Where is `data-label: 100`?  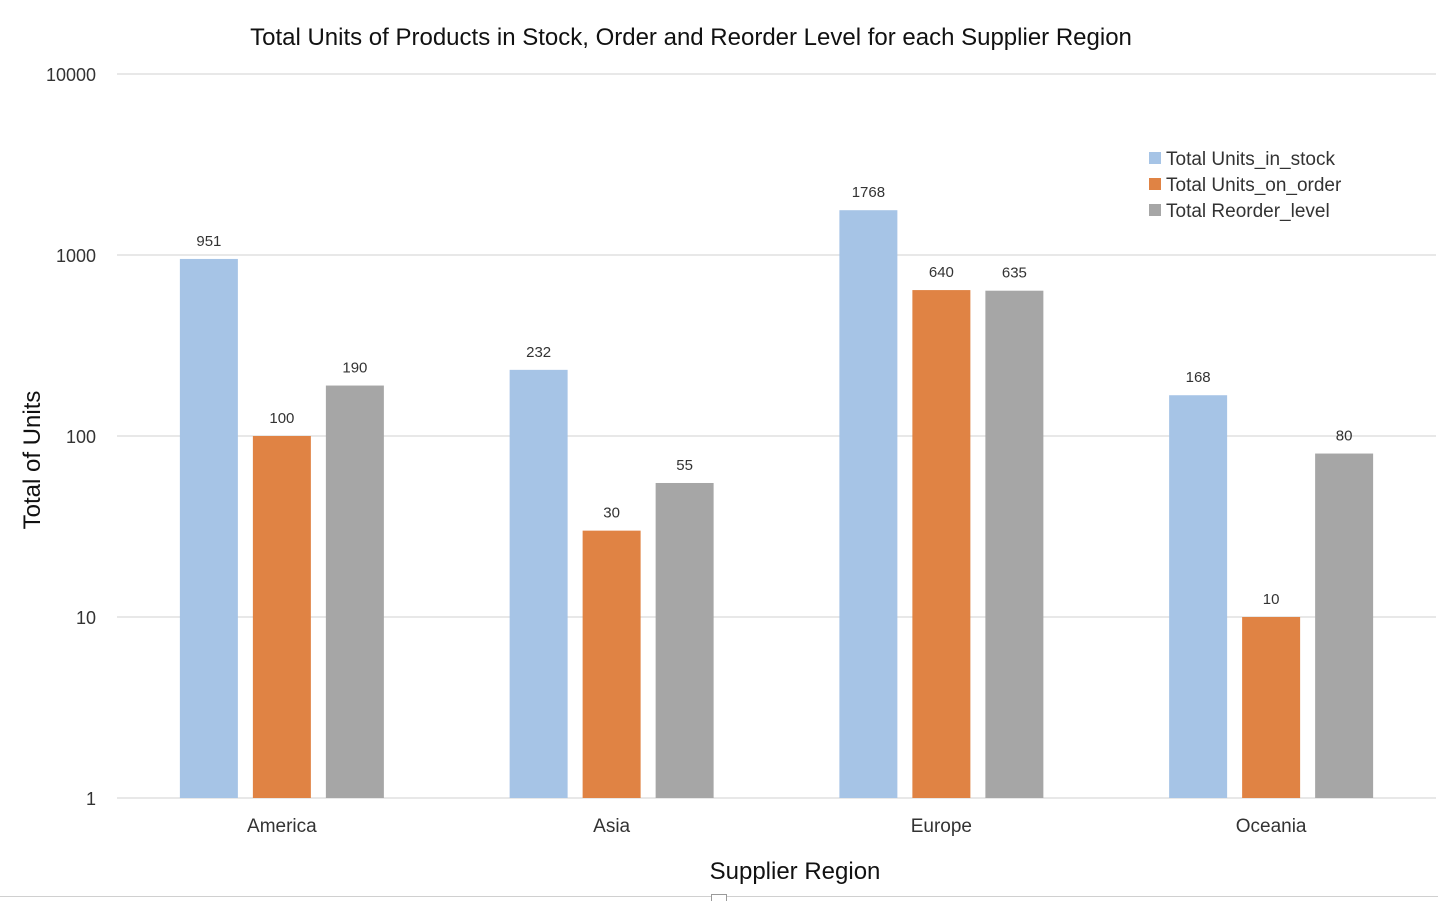 data-label: 100 is located at coordinates (281, 418).